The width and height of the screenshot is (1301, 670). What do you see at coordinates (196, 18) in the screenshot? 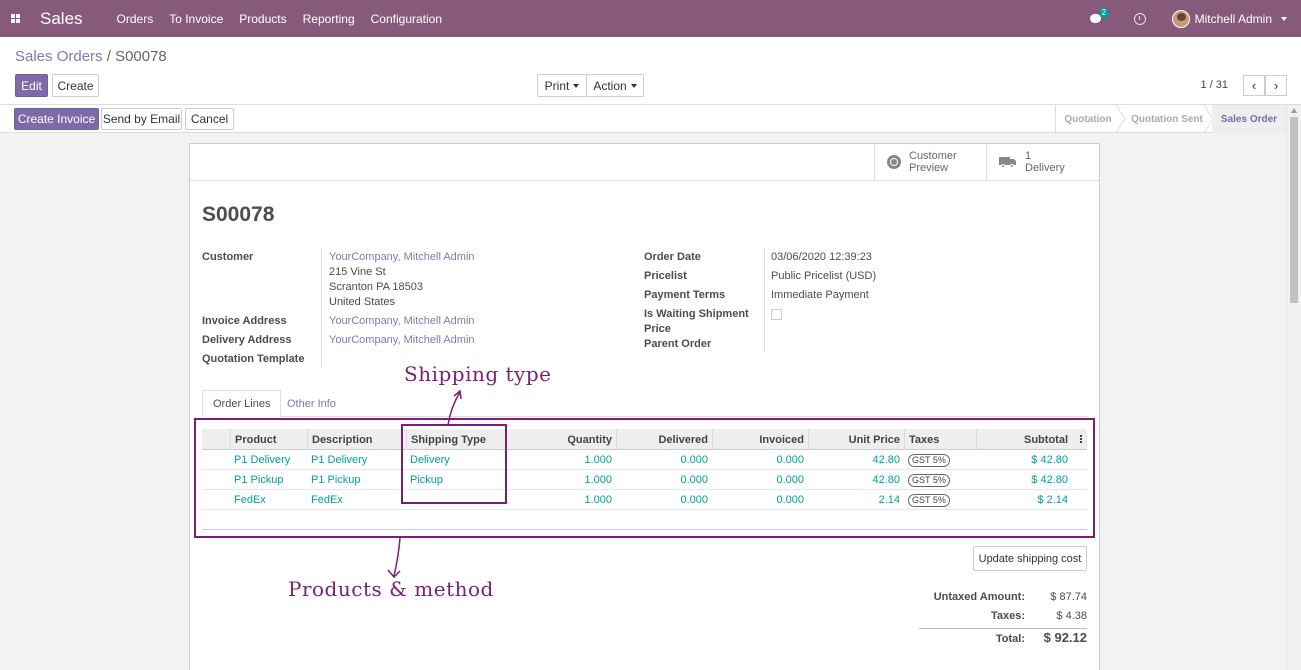
I see `menu-to-invoice: To Invoice` at bounding box center [196, 18].